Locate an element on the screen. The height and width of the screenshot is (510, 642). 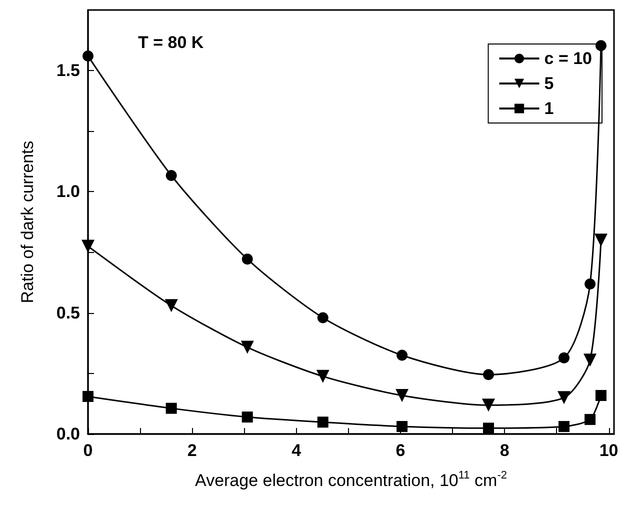
y-tick-label: 0.5 is located at coordinates (68, 312).